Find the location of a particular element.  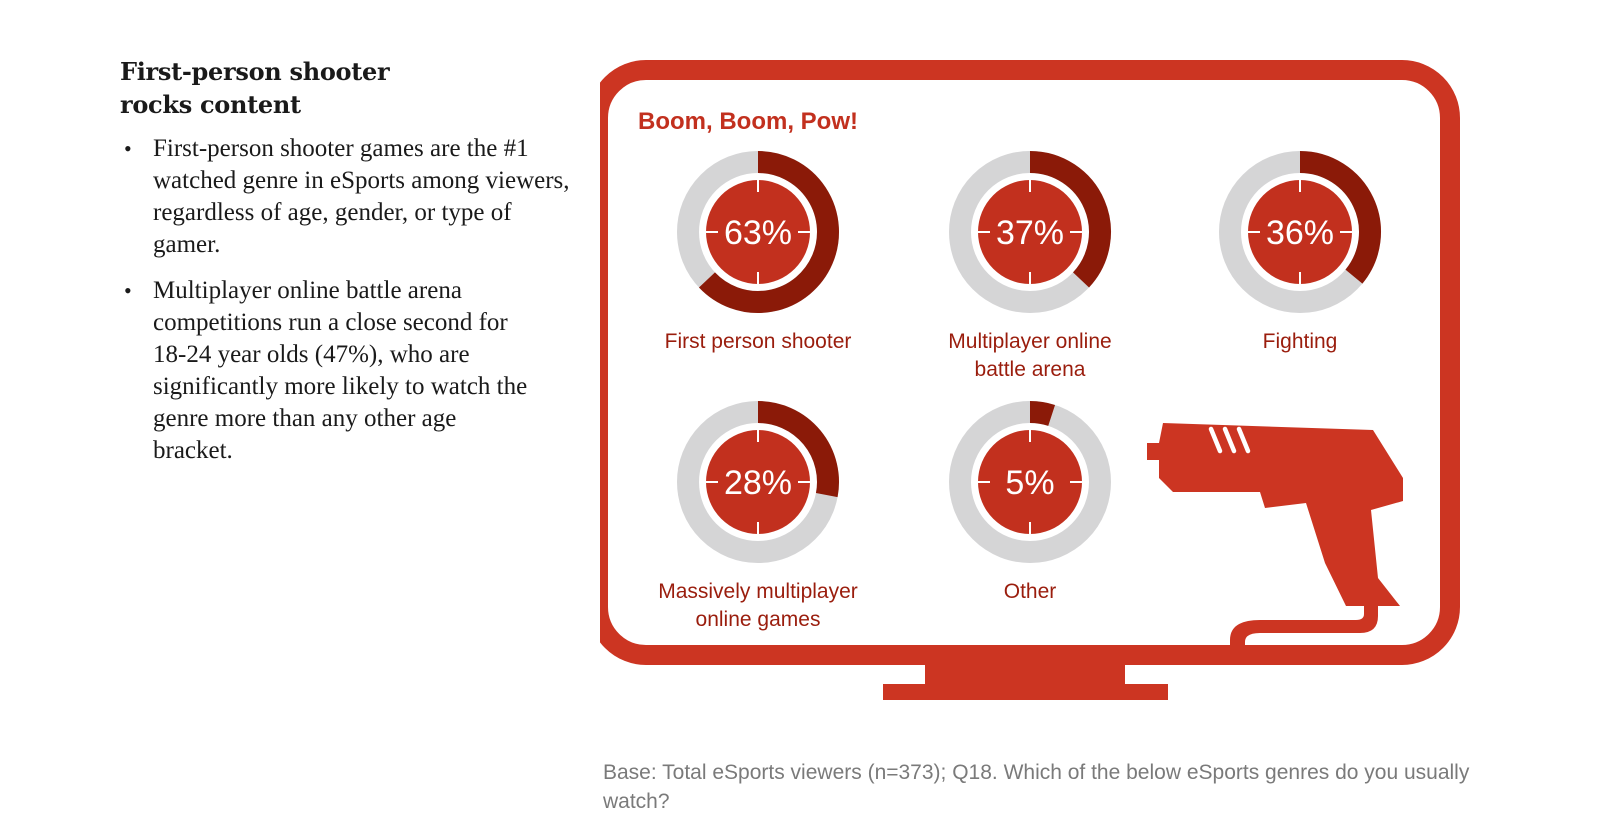

heading-line-2: rocks content is located at coordinates (210, 104).